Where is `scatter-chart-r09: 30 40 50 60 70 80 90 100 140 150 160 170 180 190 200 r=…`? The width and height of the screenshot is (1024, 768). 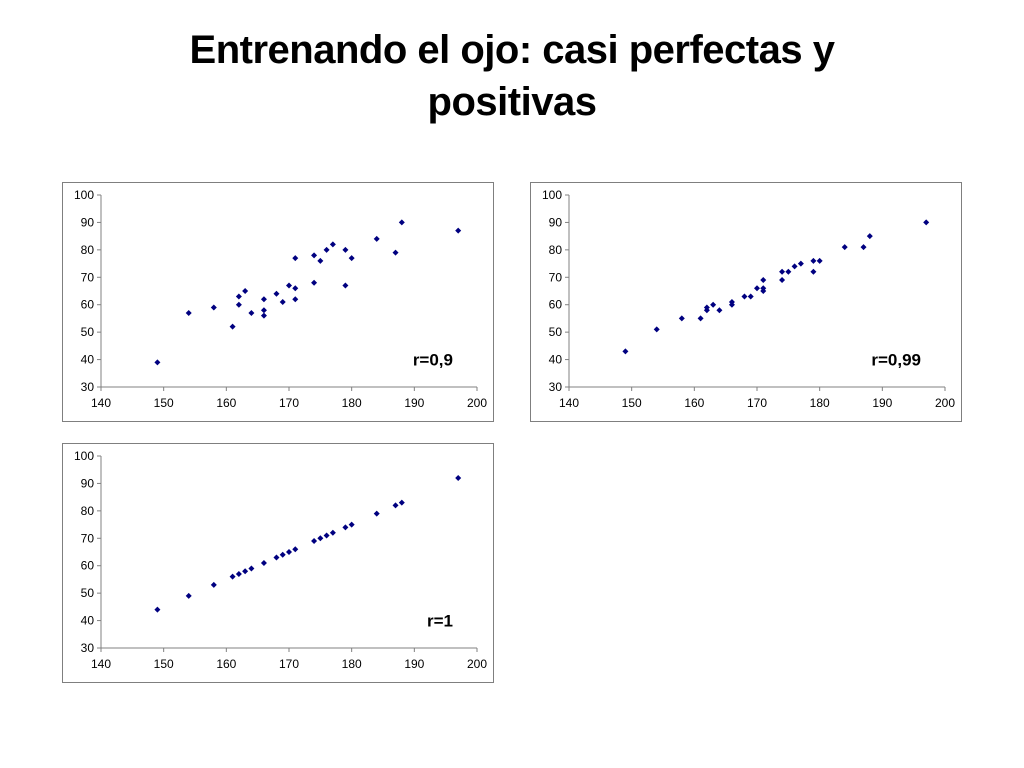 scatter-chart-r09: 30 40 50 60 70 80 90 100 140 150 160 170 180 190 200 r=… is located at coordinates (278, 302).